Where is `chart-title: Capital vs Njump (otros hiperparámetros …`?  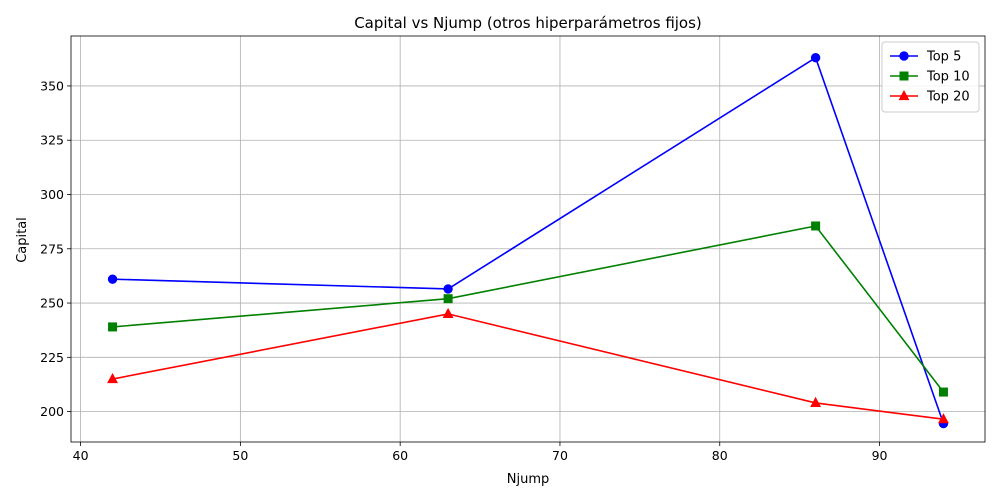
chart-title: Capital vs Njump (otros hiperparámetros … is located at coordinates (528, 23).